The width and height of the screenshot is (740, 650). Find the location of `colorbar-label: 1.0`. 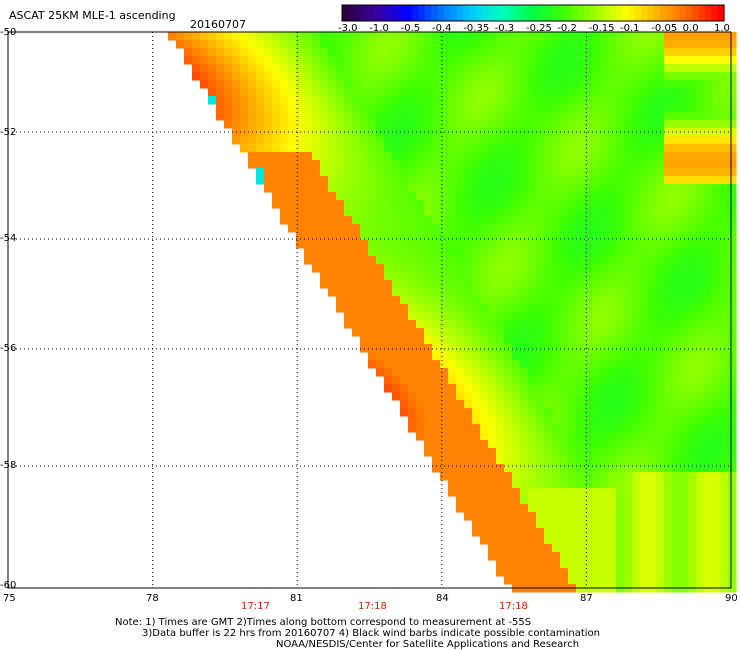

colorbar-label: 1.0 is located at coordinates (722, 28).